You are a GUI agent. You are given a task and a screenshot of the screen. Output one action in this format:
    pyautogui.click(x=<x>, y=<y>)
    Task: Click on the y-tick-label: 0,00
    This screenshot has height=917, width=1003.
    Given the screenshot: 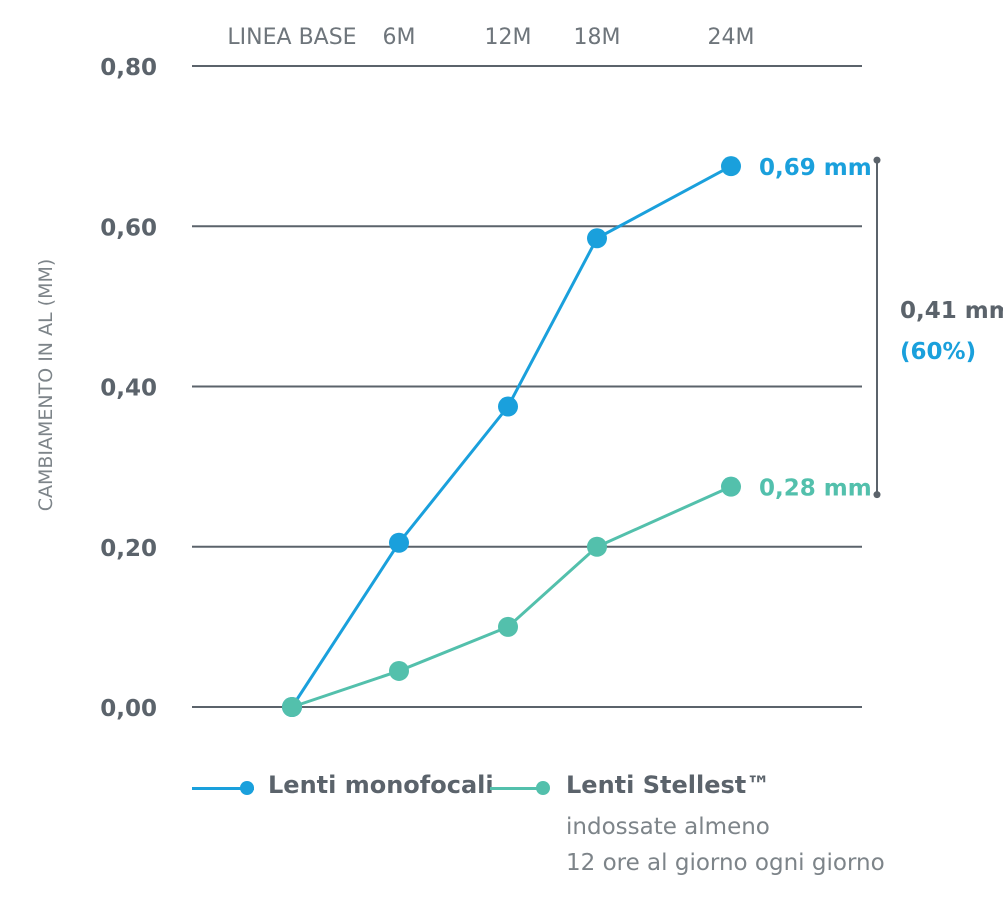 What is the action you would take?
    pyautogui.click(x=128, y=709)
    